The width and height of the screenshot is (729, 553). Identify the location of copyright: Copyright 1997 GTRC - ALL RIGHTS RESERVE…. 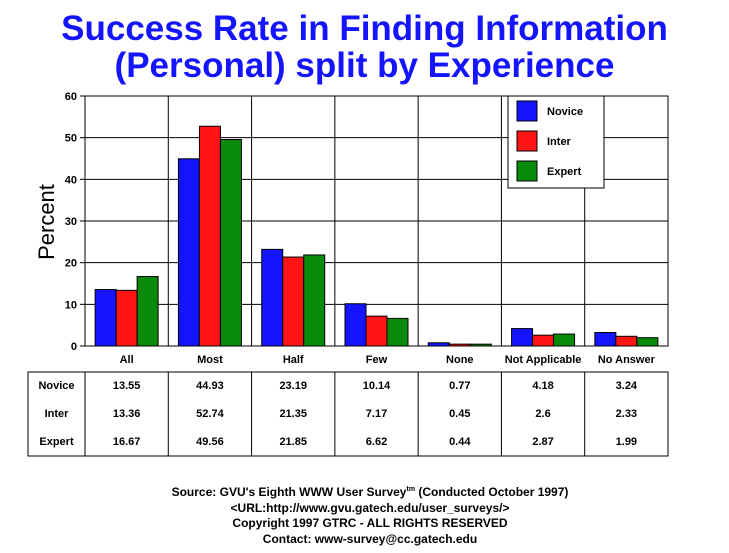
(370, 523).